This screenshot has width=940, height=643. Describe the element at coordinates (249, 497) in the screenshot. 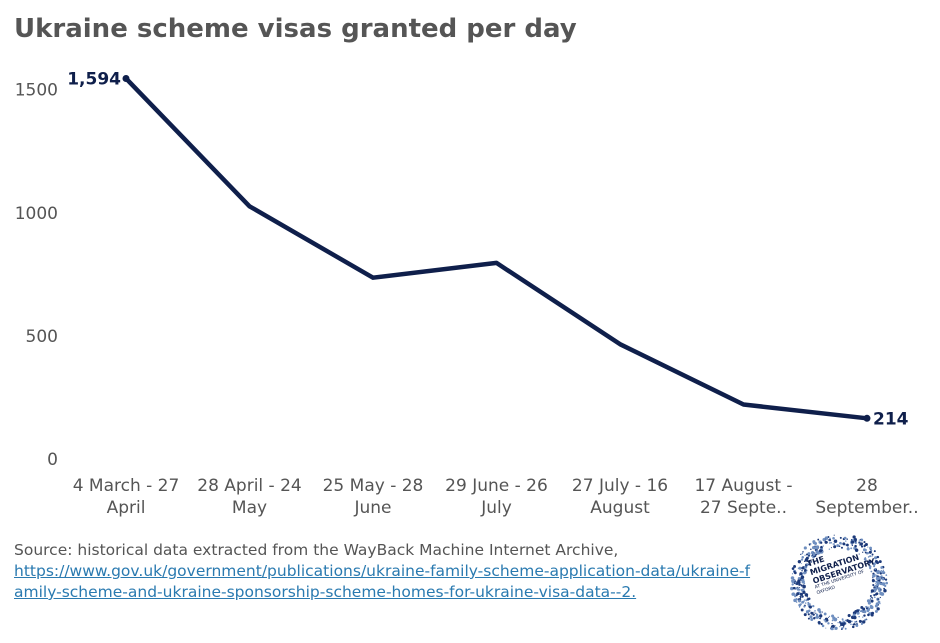

I see `x-tick-label: 28 April - 24 May` at that location.